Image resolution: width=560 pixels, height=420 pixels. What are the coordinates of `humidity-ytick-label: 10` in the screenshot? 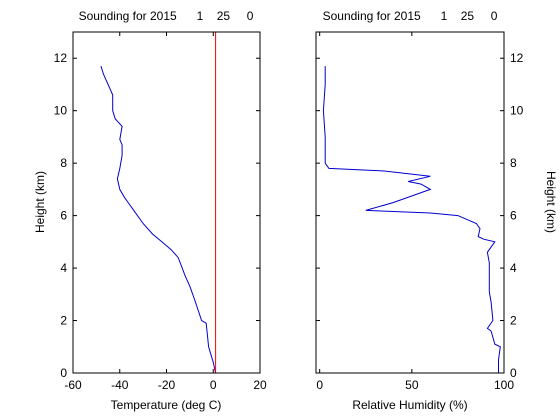 It's located at (517, 111).